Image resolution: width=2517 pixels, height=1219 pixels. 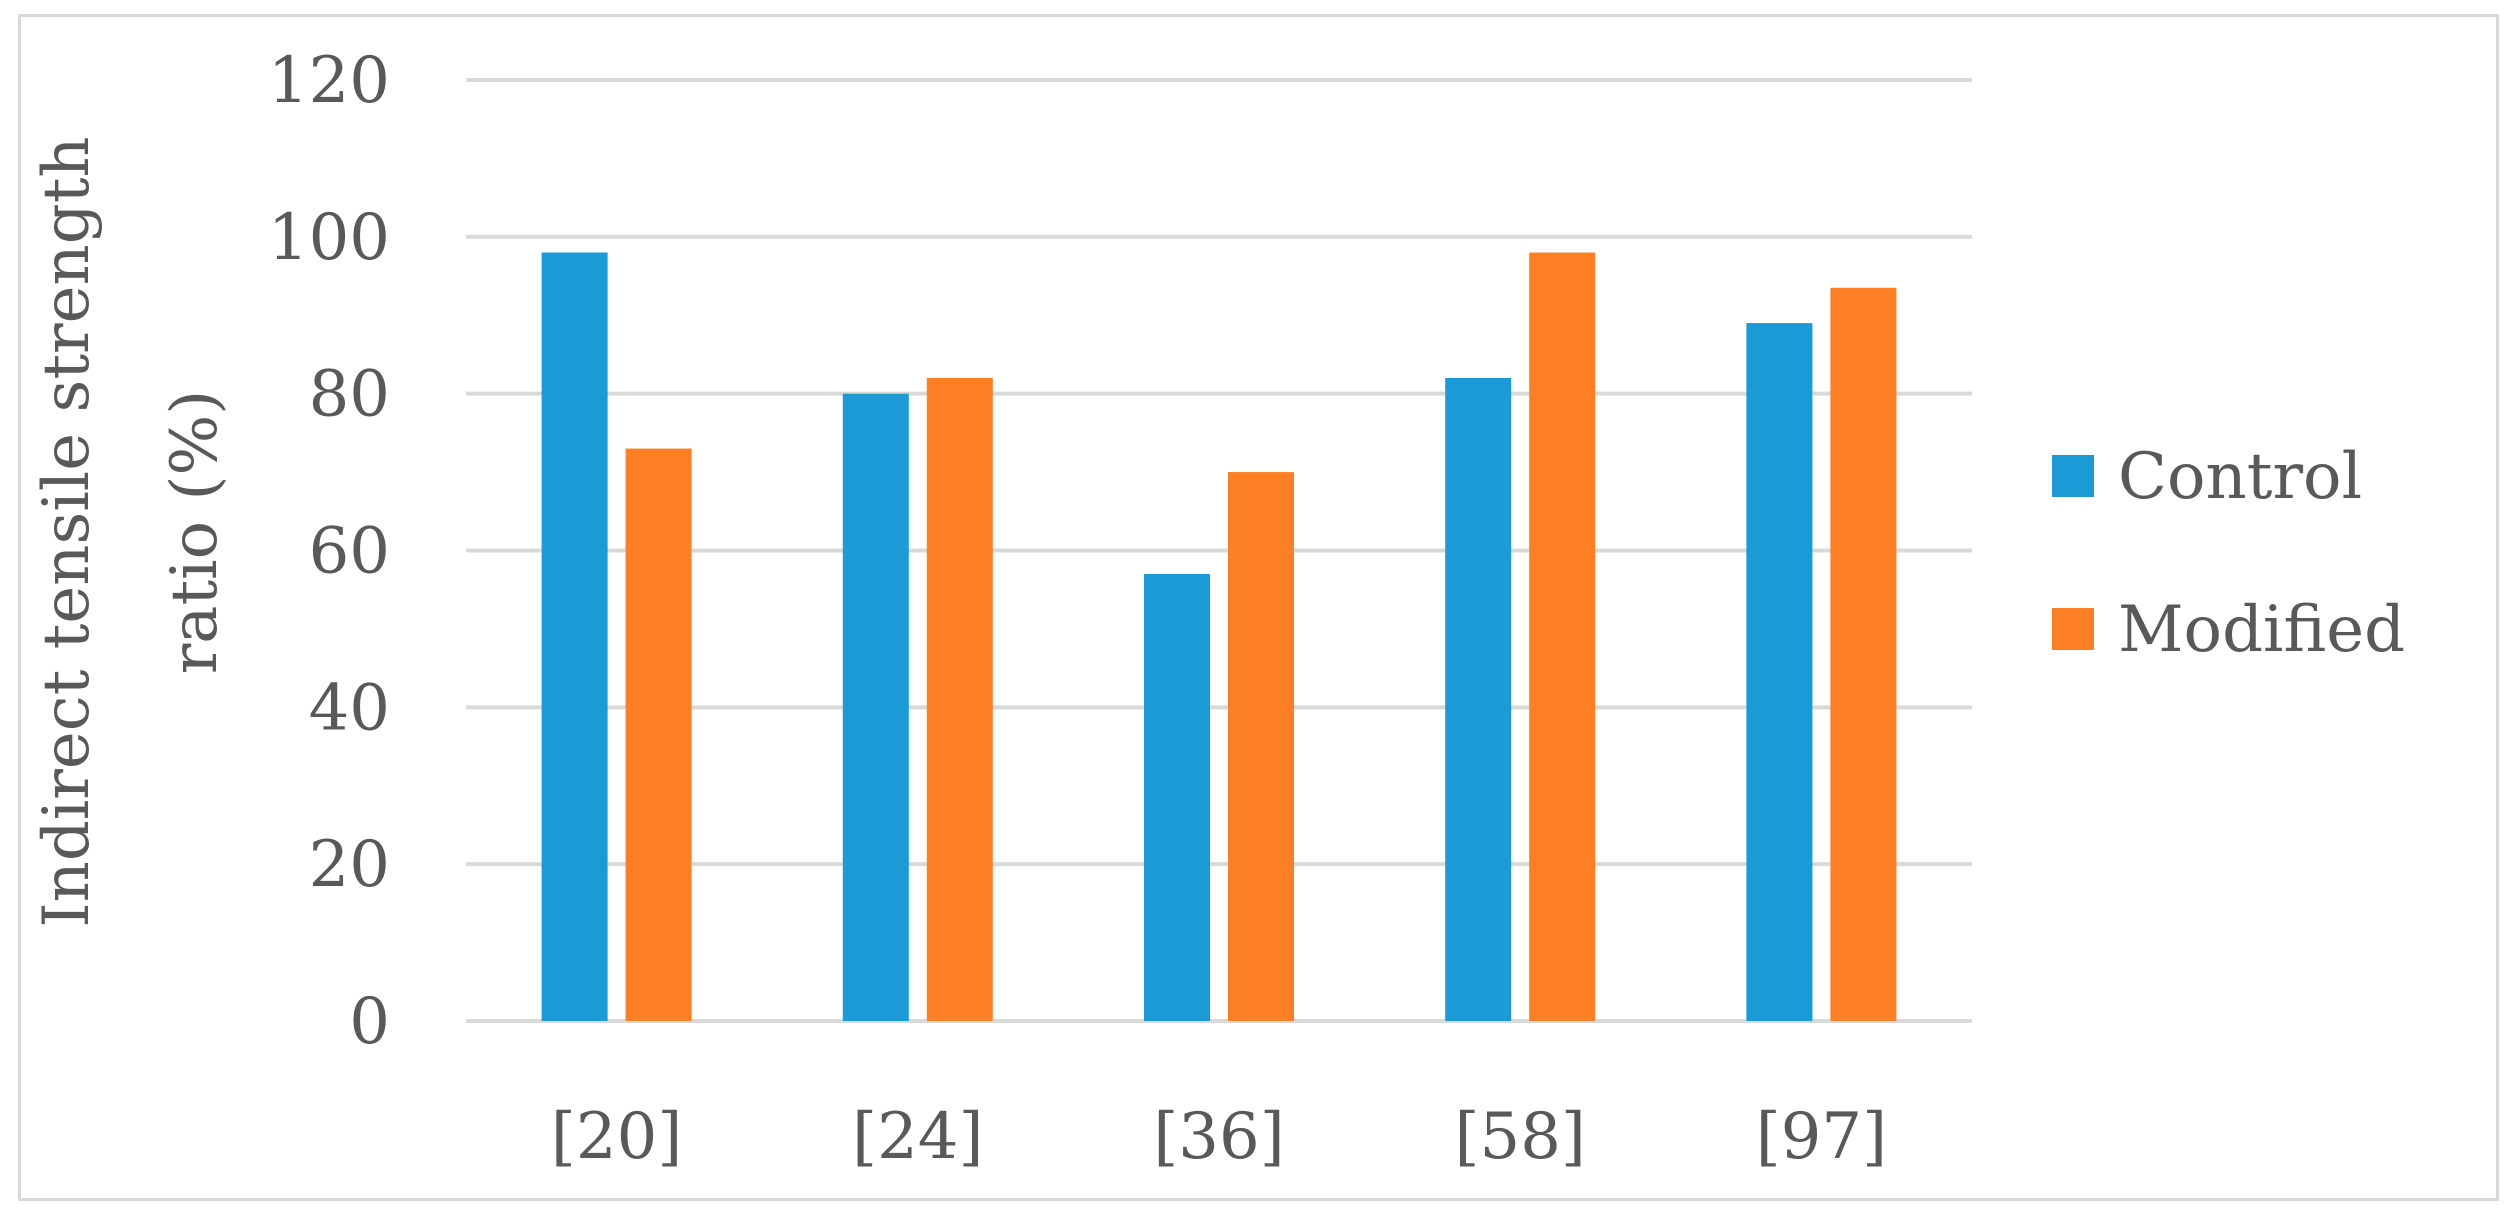 What do you see at coordinates (2261, 630) in the screenshot?
I see `legend-label-modified: Modified` at bounding box center [2261, 630].